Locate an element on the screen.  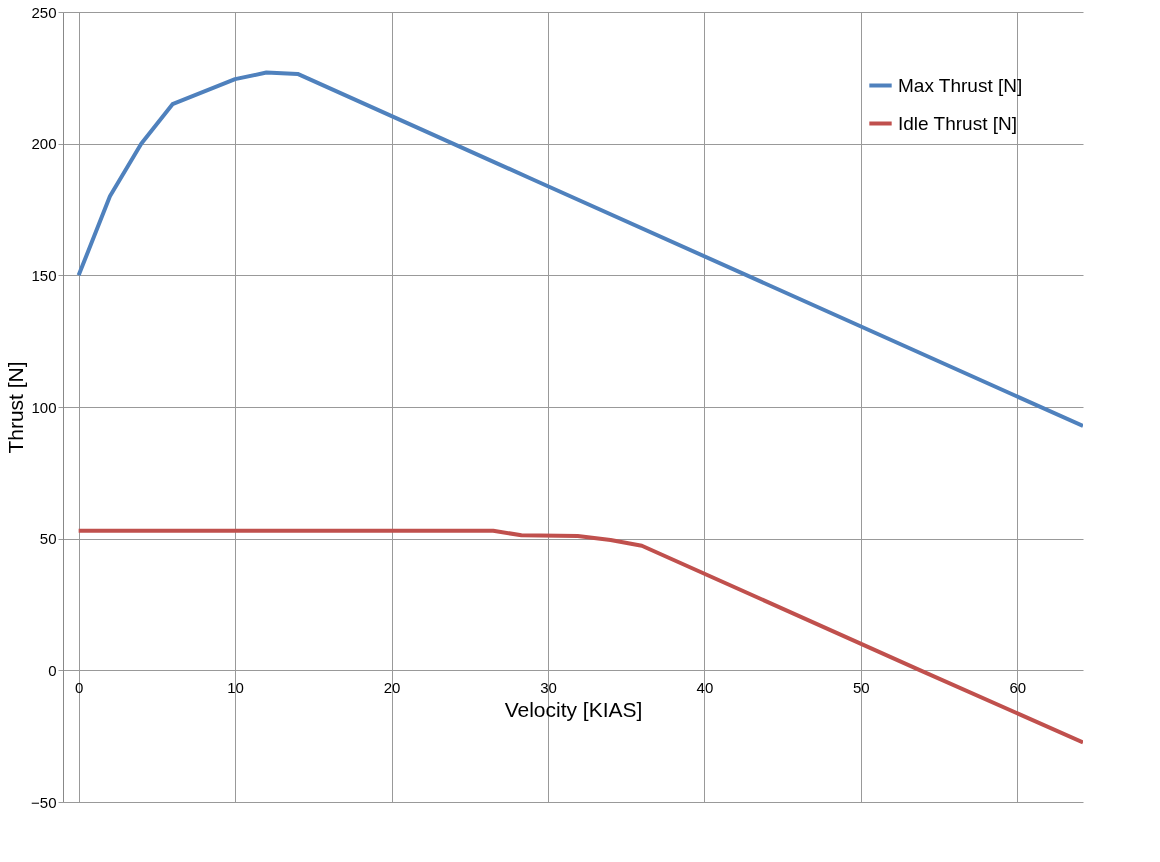
x-tick-label: 40 is located at coordinates (705, 687).